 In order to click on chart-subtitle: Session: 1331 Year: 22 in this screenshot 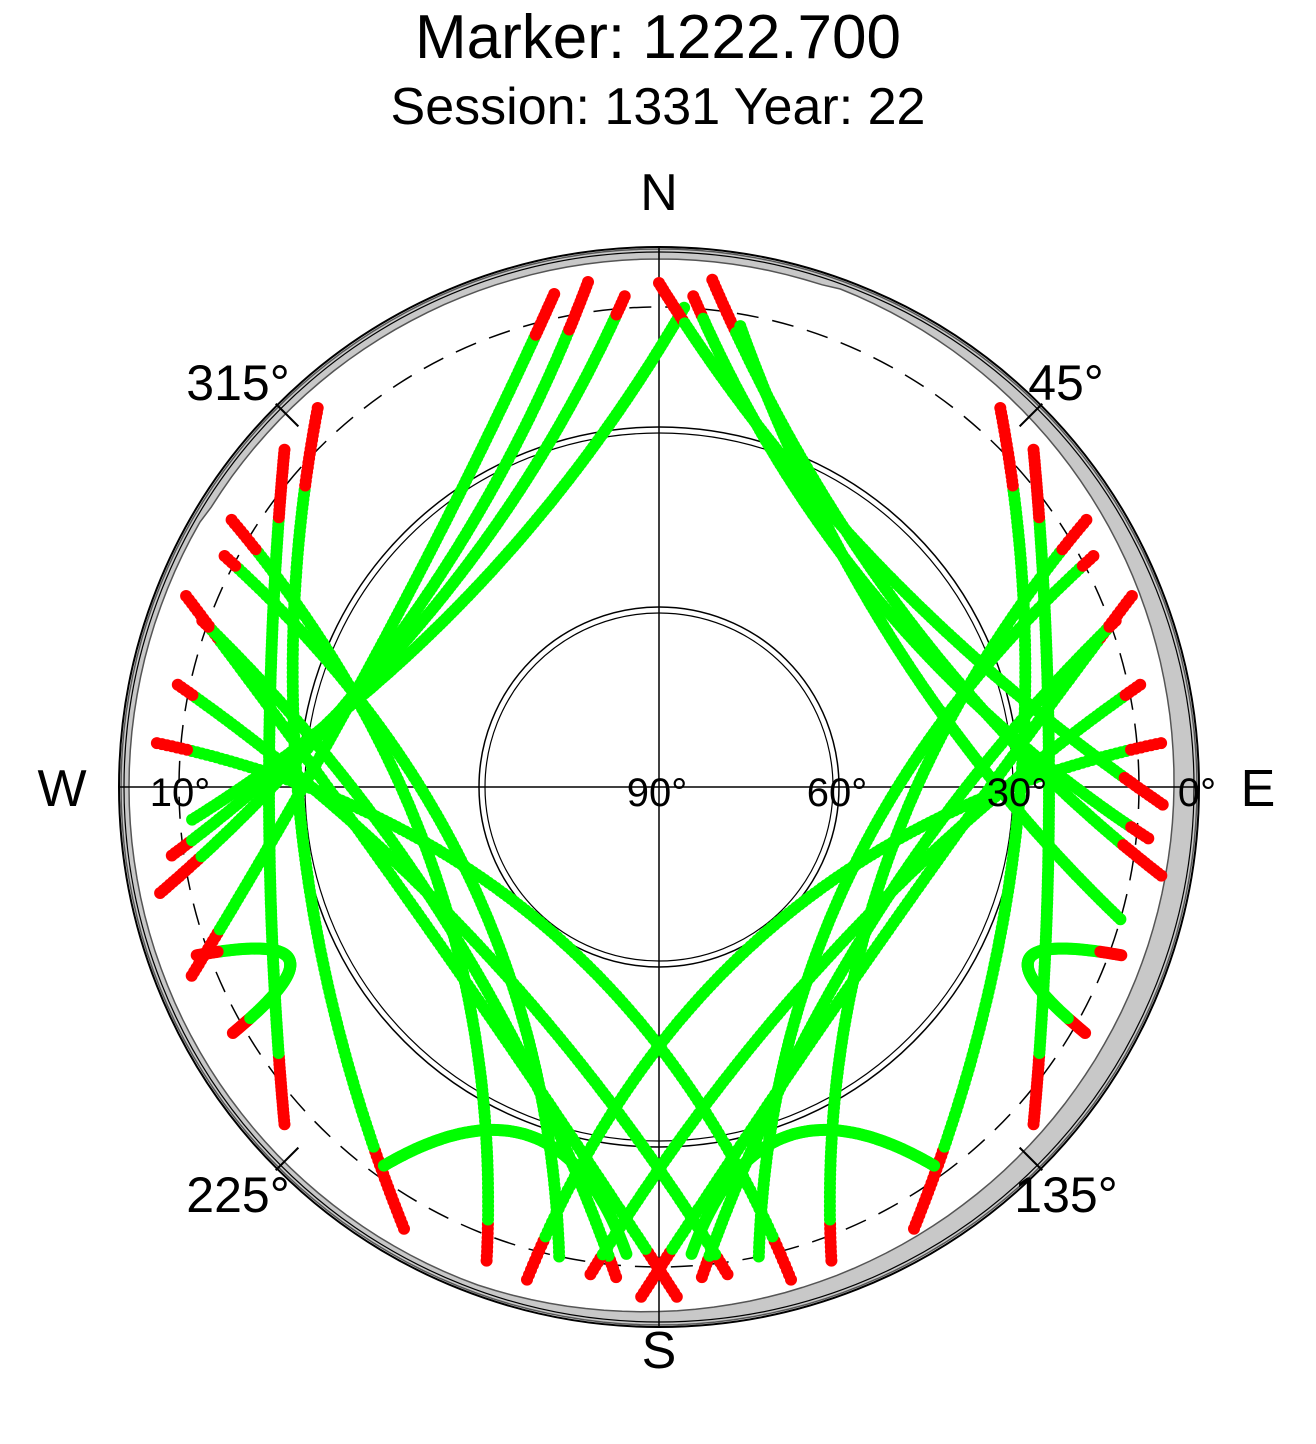, I will do `click(658, 107)`.